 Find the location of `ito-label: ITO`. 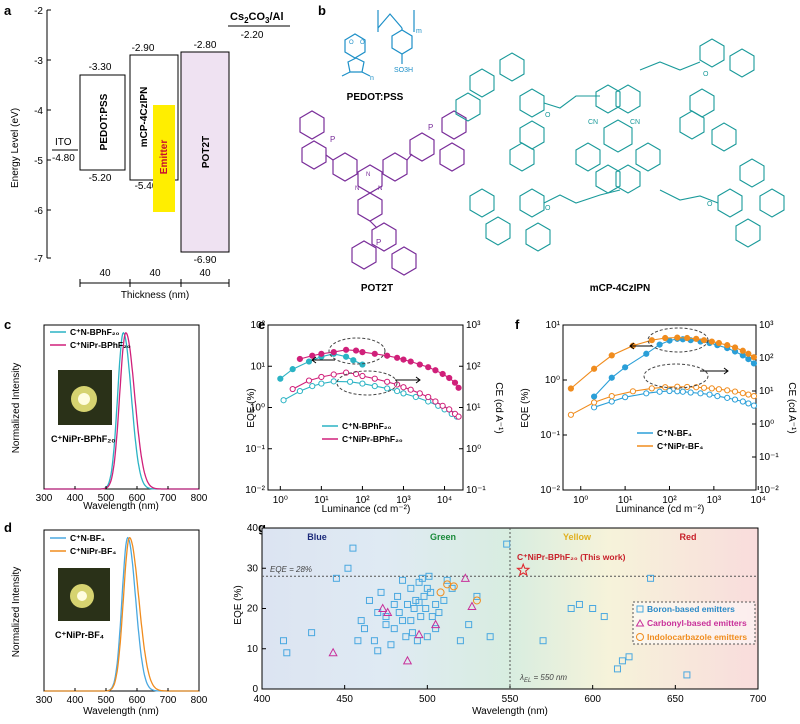

ito-label: ITO is located at coordinates (63, 142).